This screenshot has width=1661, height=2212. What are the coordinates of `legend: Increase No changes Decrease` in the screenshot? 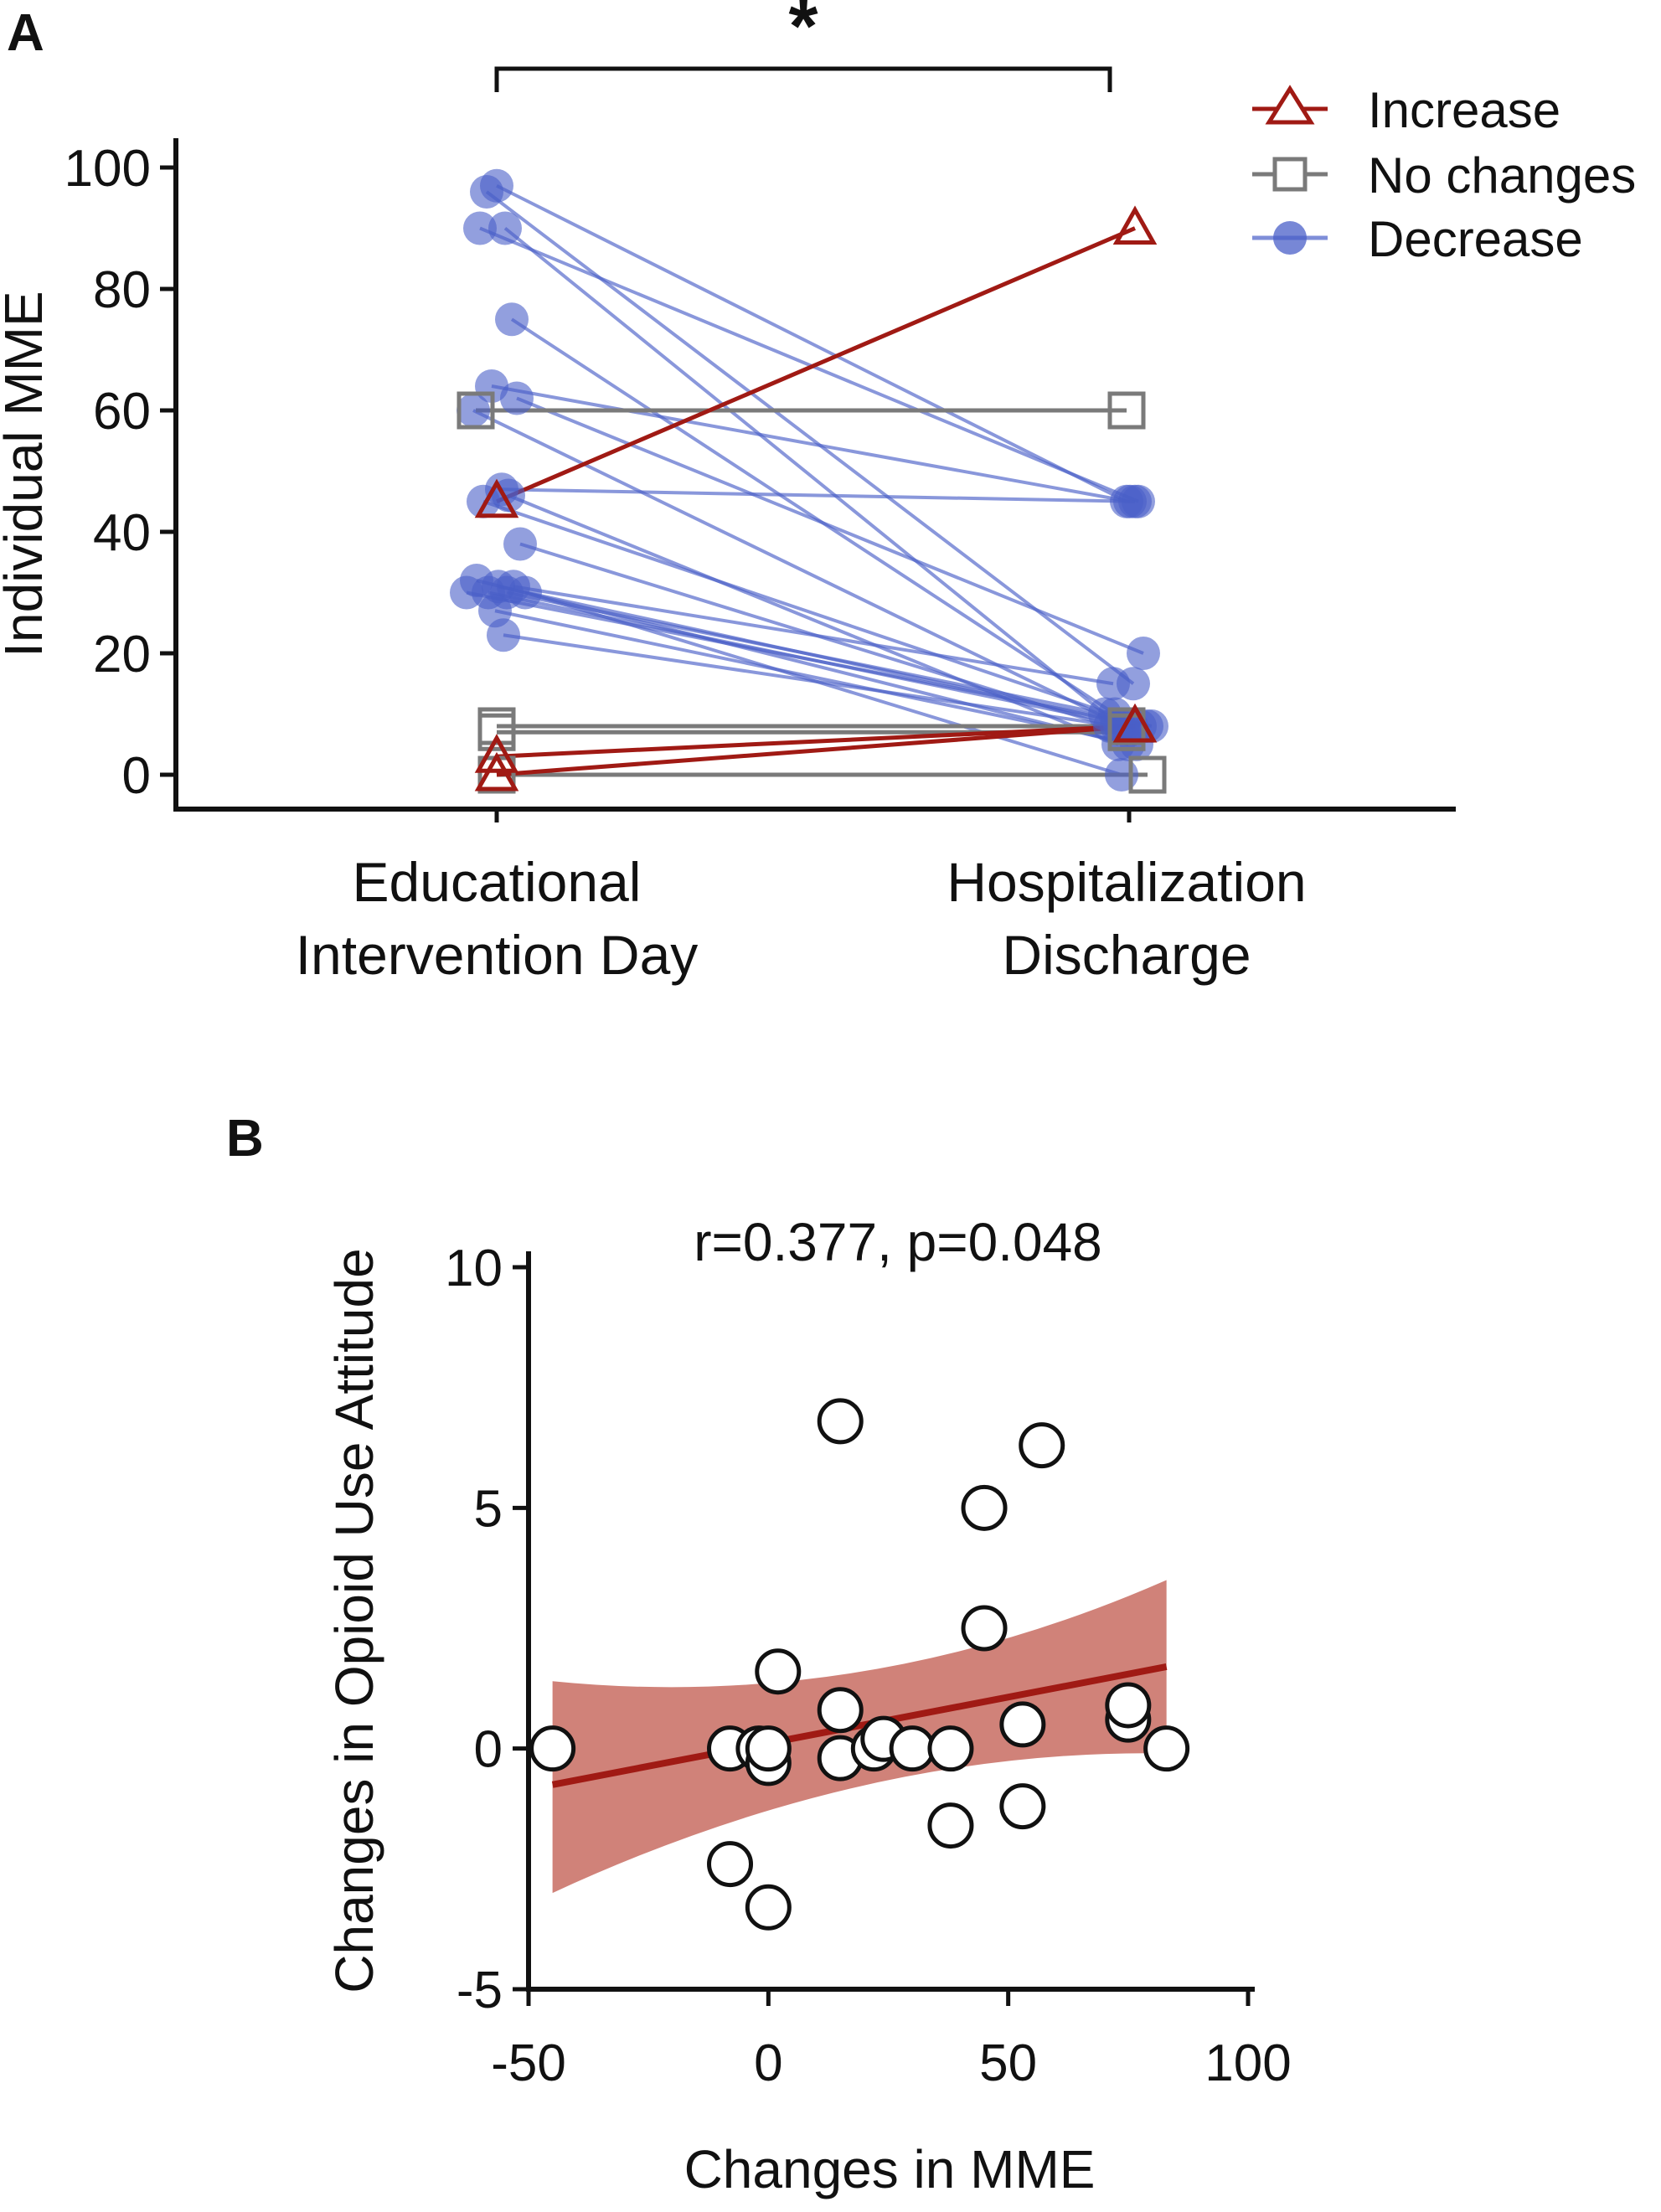 It's located at (1444, 174).